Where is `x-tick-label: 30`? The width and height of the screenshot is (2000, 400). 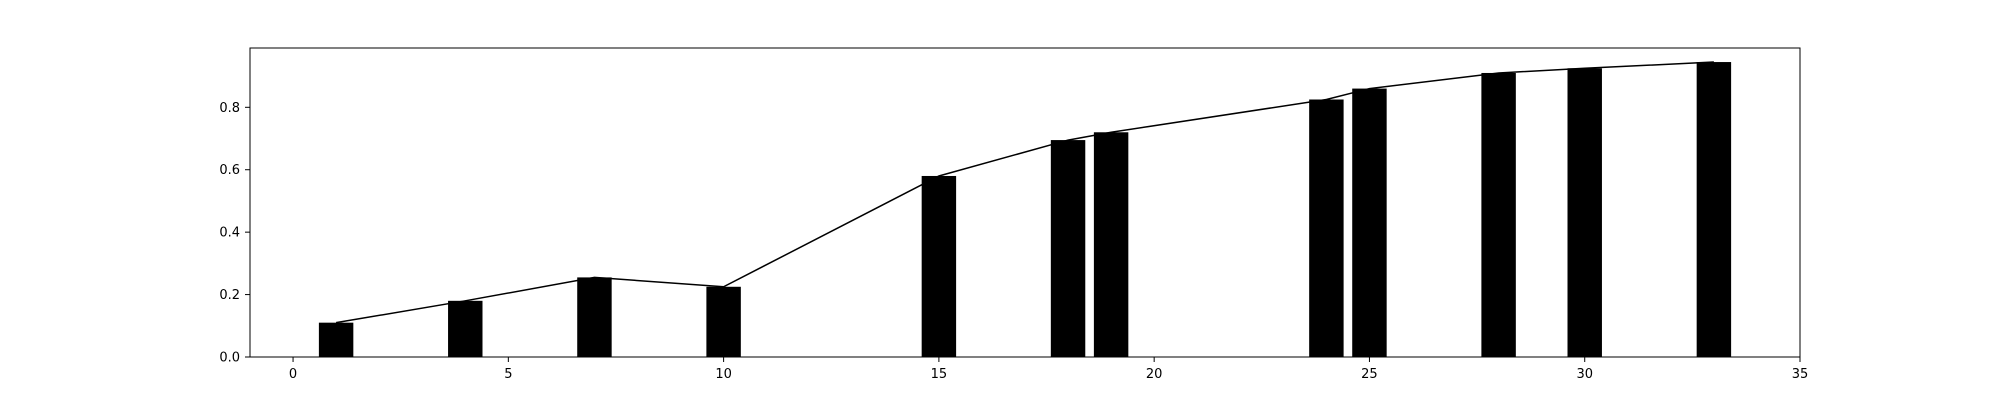 x-tick-label: 30 is located at coordinates (1584, 374).